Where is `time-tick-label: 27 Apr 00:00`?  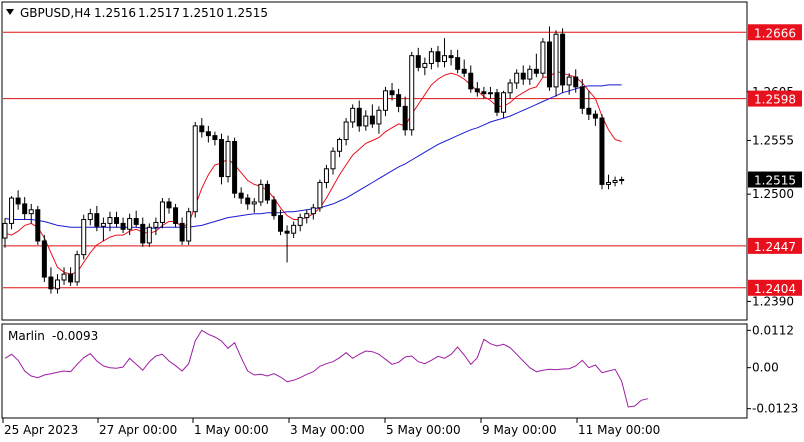 time-tick-label: 27 Apr 00:00 is located at coordinates (138, 430).